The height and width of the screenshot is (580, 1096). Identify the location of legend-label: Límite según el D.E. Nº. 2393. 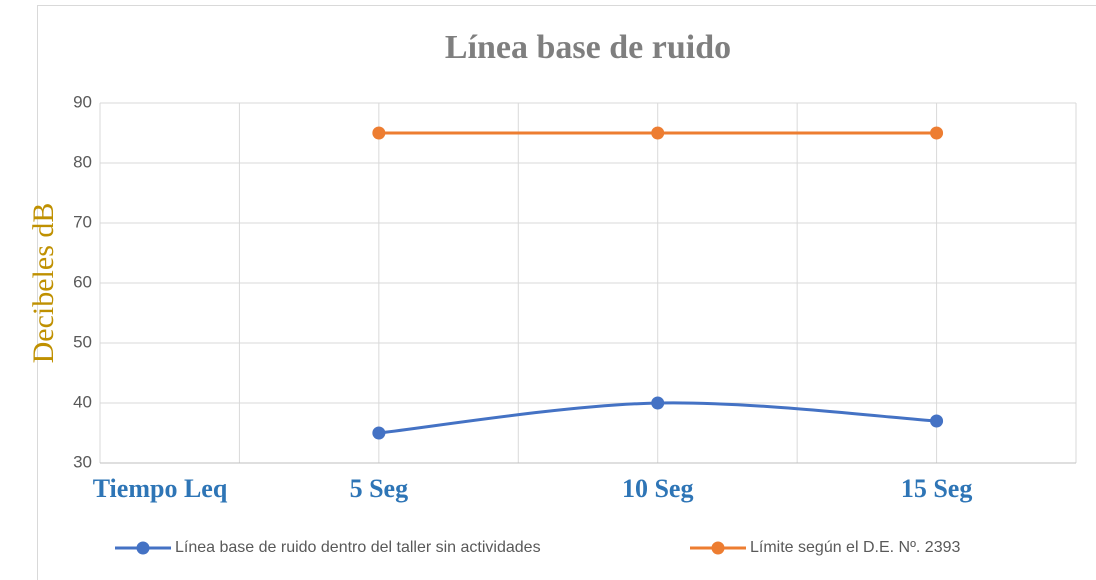
(855, 547).